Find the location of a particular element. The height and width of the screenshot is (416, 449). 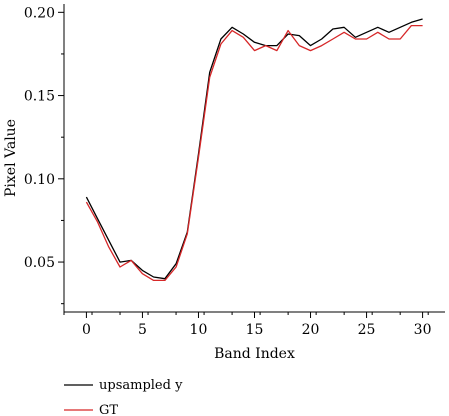

y-tick-label: 0.15 is located at coordinates (39, 97).